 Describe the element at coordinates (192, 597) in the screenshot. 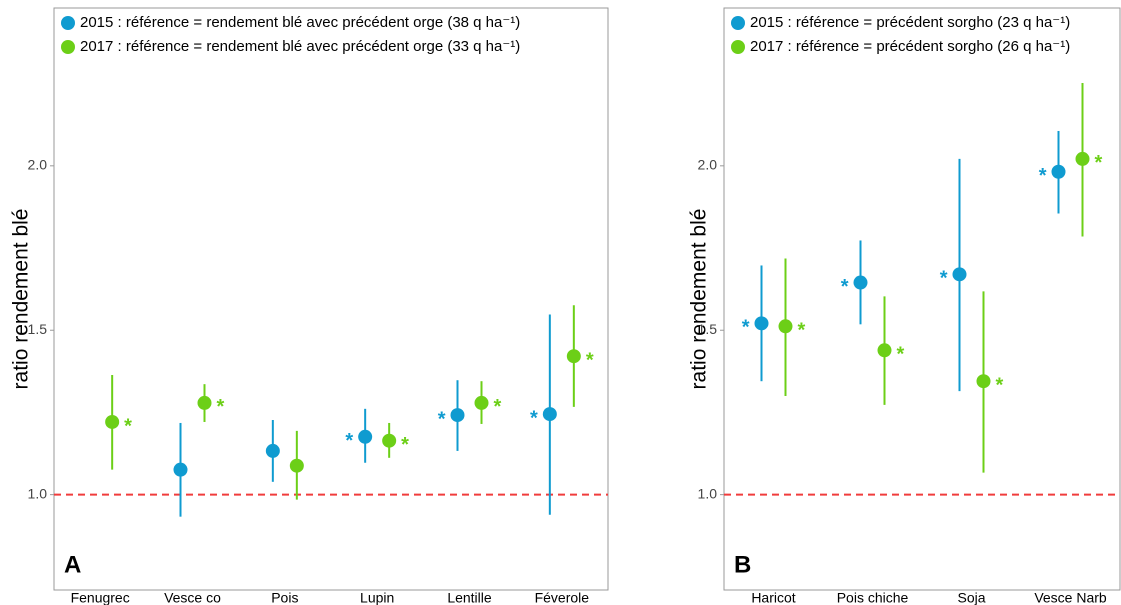

I see `x-tick-label: Vesce co` at that location.